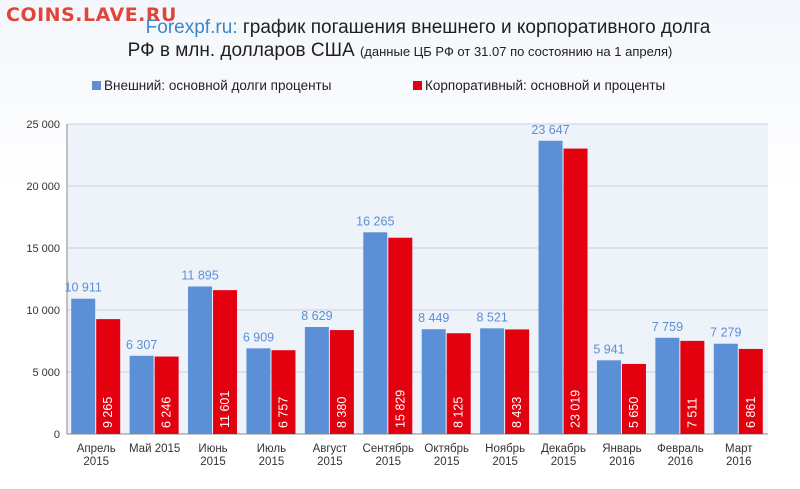 Image resolution: width=800 pixels, height=489 pixels. What do you see at coordinates (576, 409) in the screenshot?
I see `data-label-corporate: 23 019` at bounding box center [576, 409].